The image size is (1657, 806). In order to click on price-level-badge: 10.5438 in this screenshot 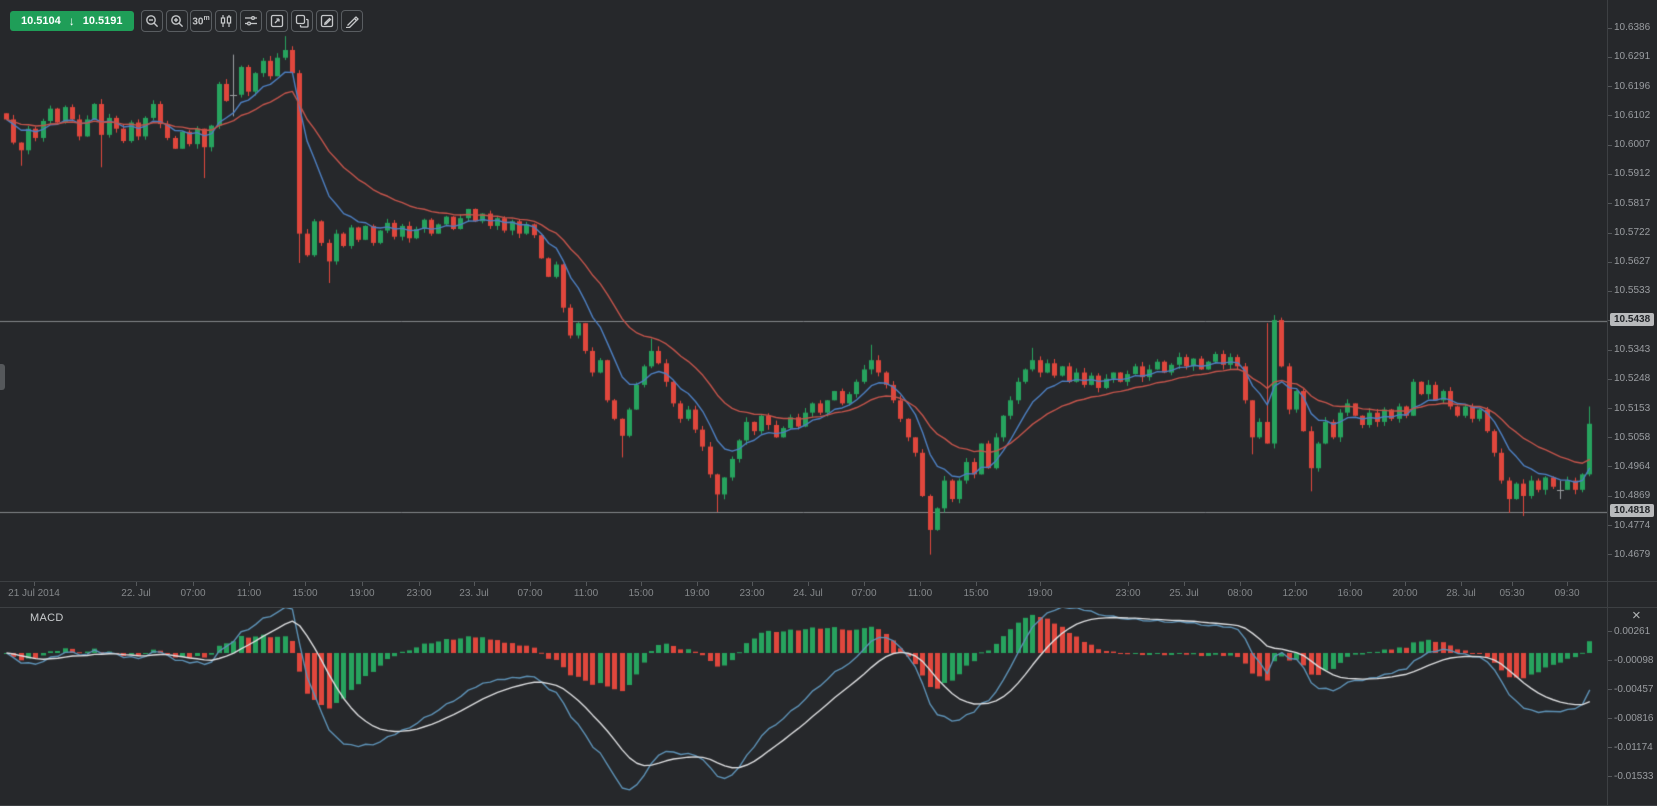, I will do `click(1632, 319)`.